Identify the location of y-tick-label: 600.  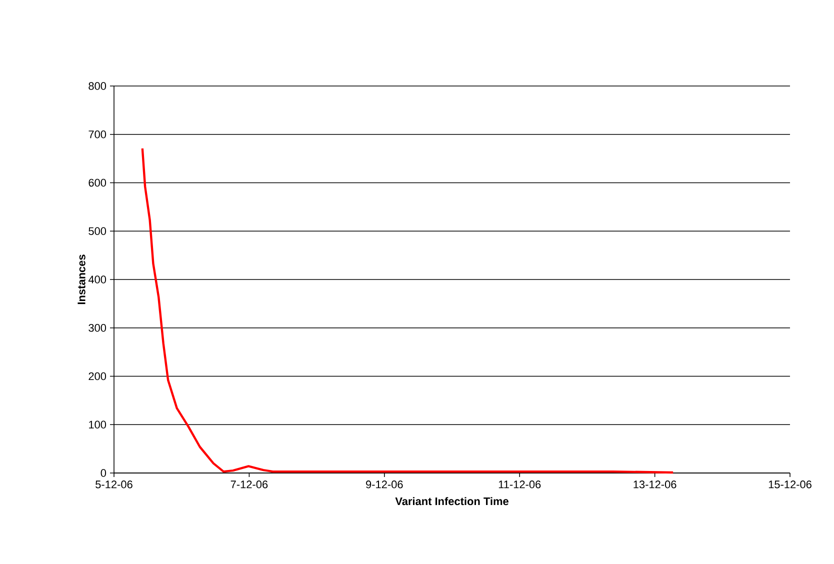
(97, 182).